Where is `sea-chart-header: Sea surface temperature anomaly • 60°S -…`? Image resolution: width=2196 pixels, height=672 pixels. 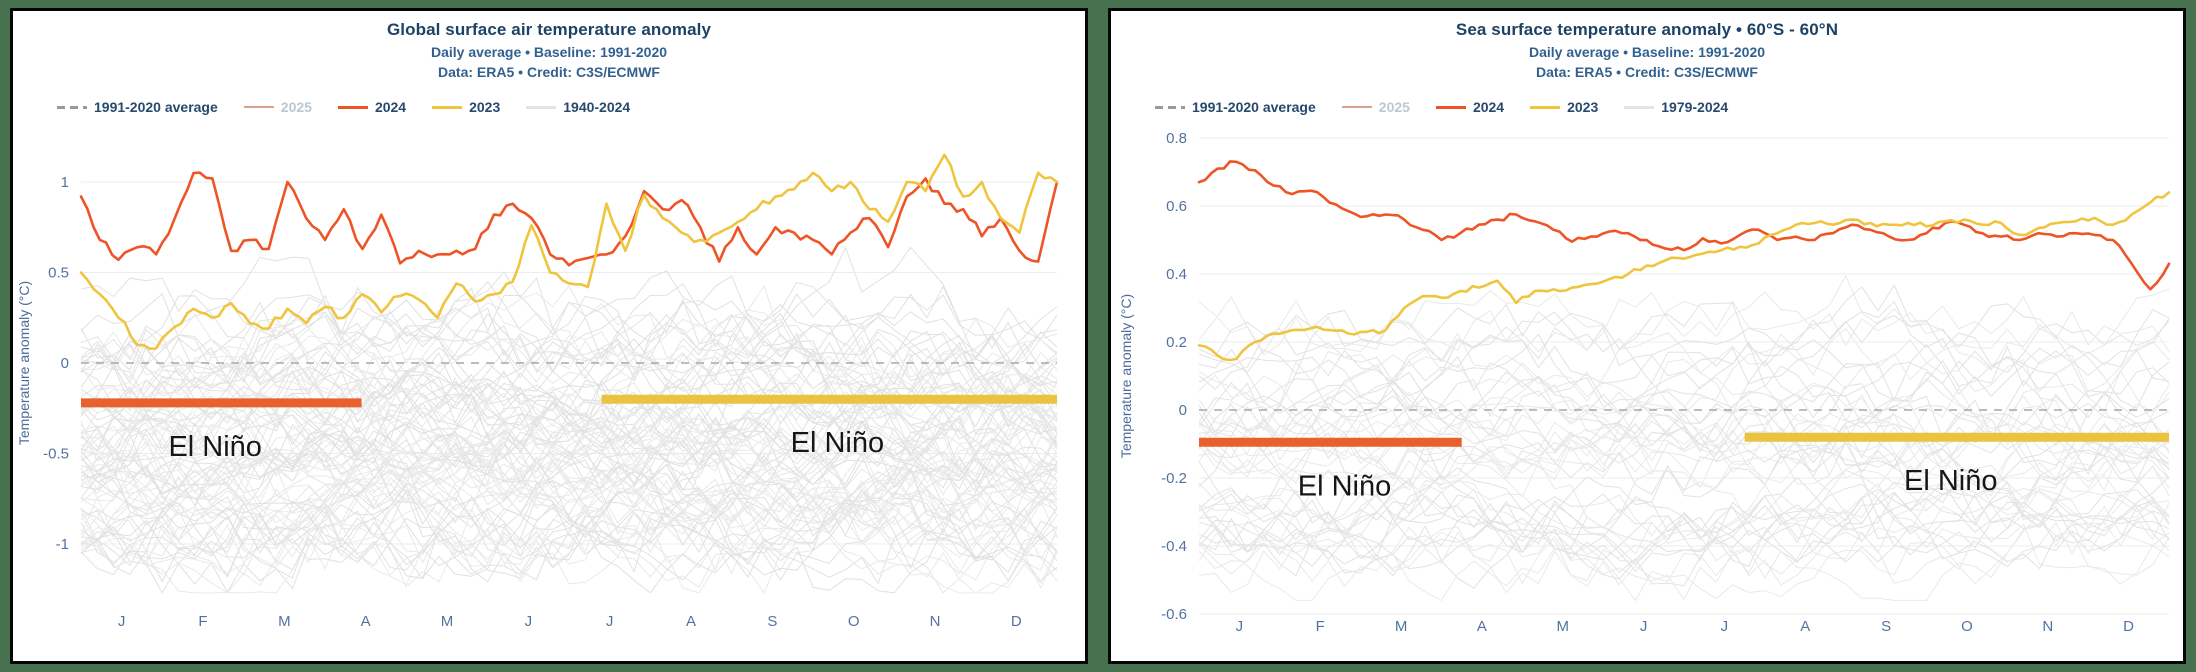 sea-chart-header: Sea surface temperature anomaly • 60°S -… is located at coordinates (1647, 50).